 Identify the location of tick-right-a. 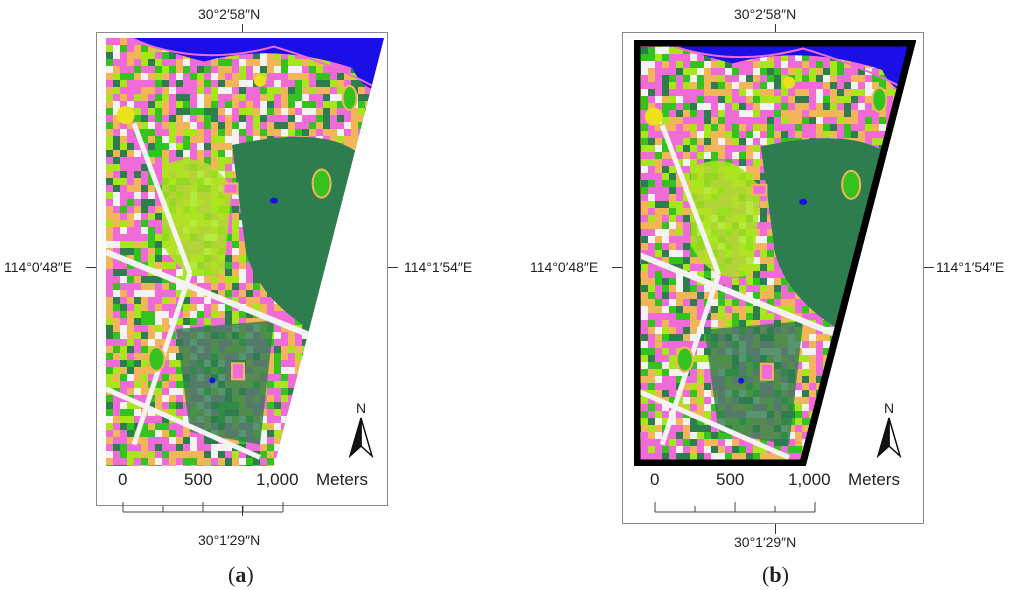
(393, 267).